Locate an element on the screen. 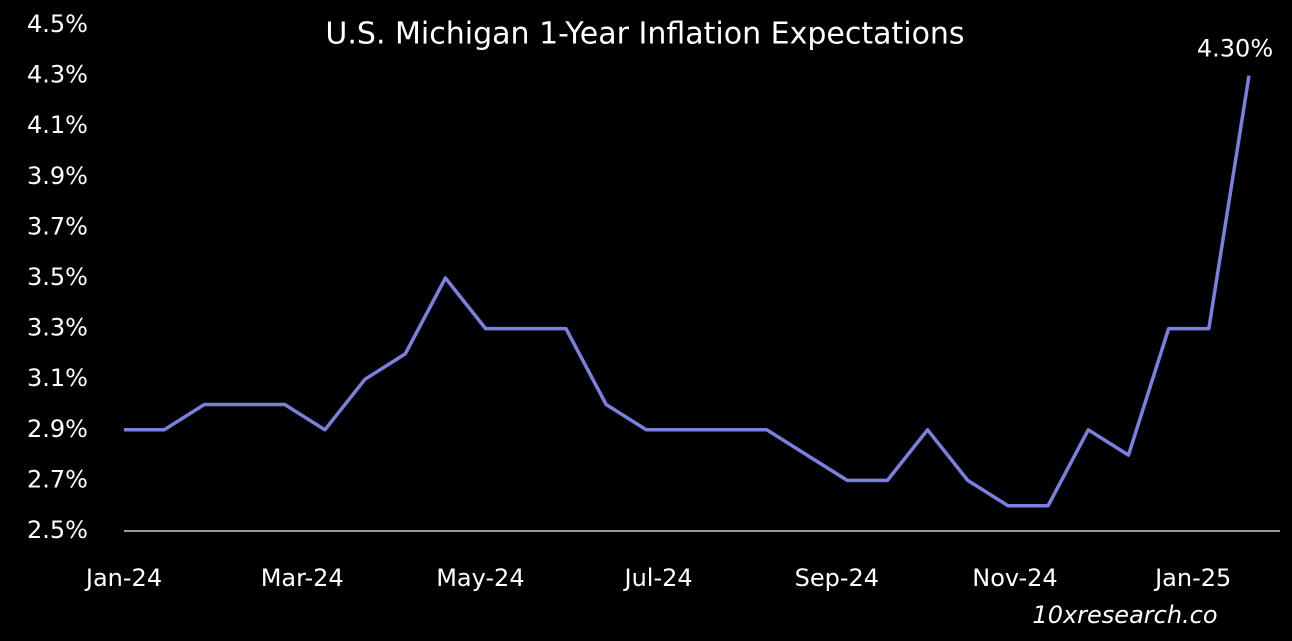 The height and width of the screenshot is (641, 1292). y-tick-label: 3.3% is located at coordinates (57, 328).